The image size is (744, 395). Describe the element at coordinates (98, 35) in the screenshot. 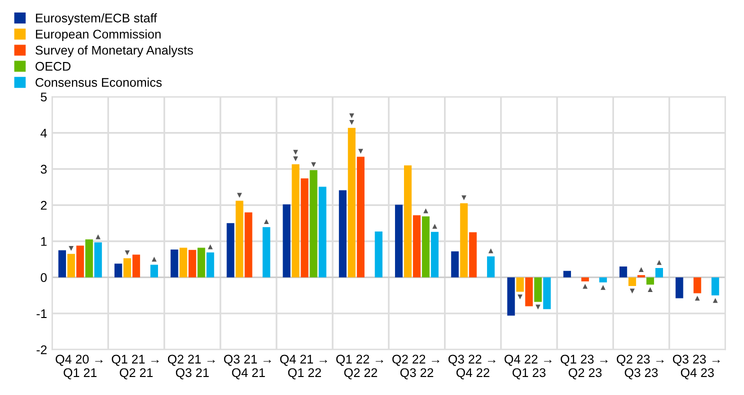

I see `legend-label: European Commission` at that location.